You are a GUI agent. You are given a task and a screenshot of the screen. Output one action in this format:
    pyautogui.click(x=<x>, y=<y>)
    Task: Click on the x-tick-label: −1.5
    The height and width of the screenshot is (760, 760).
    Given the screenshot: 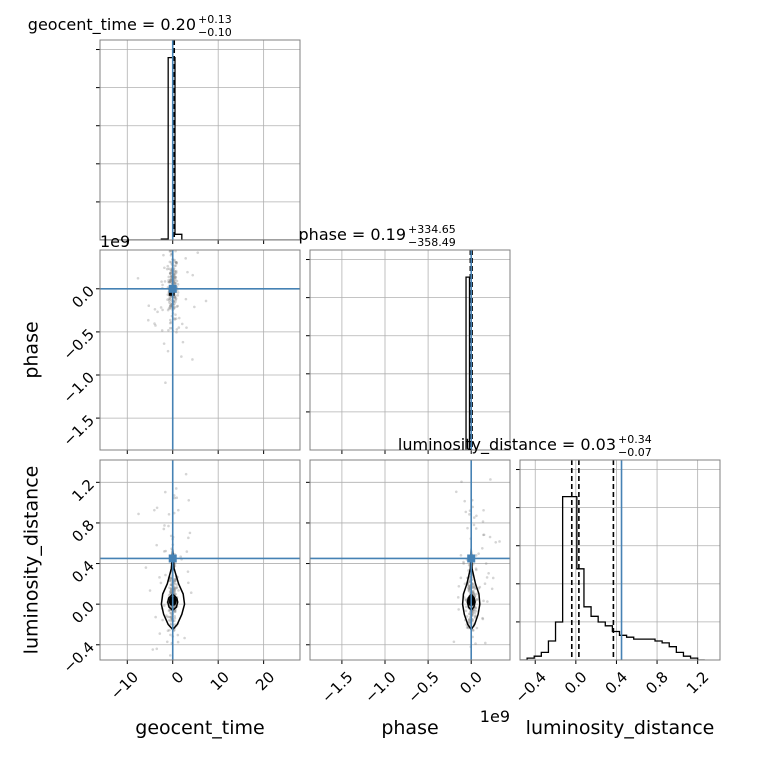 What is the action you would take?
    pyautogui.click(x=337, y=687)
    